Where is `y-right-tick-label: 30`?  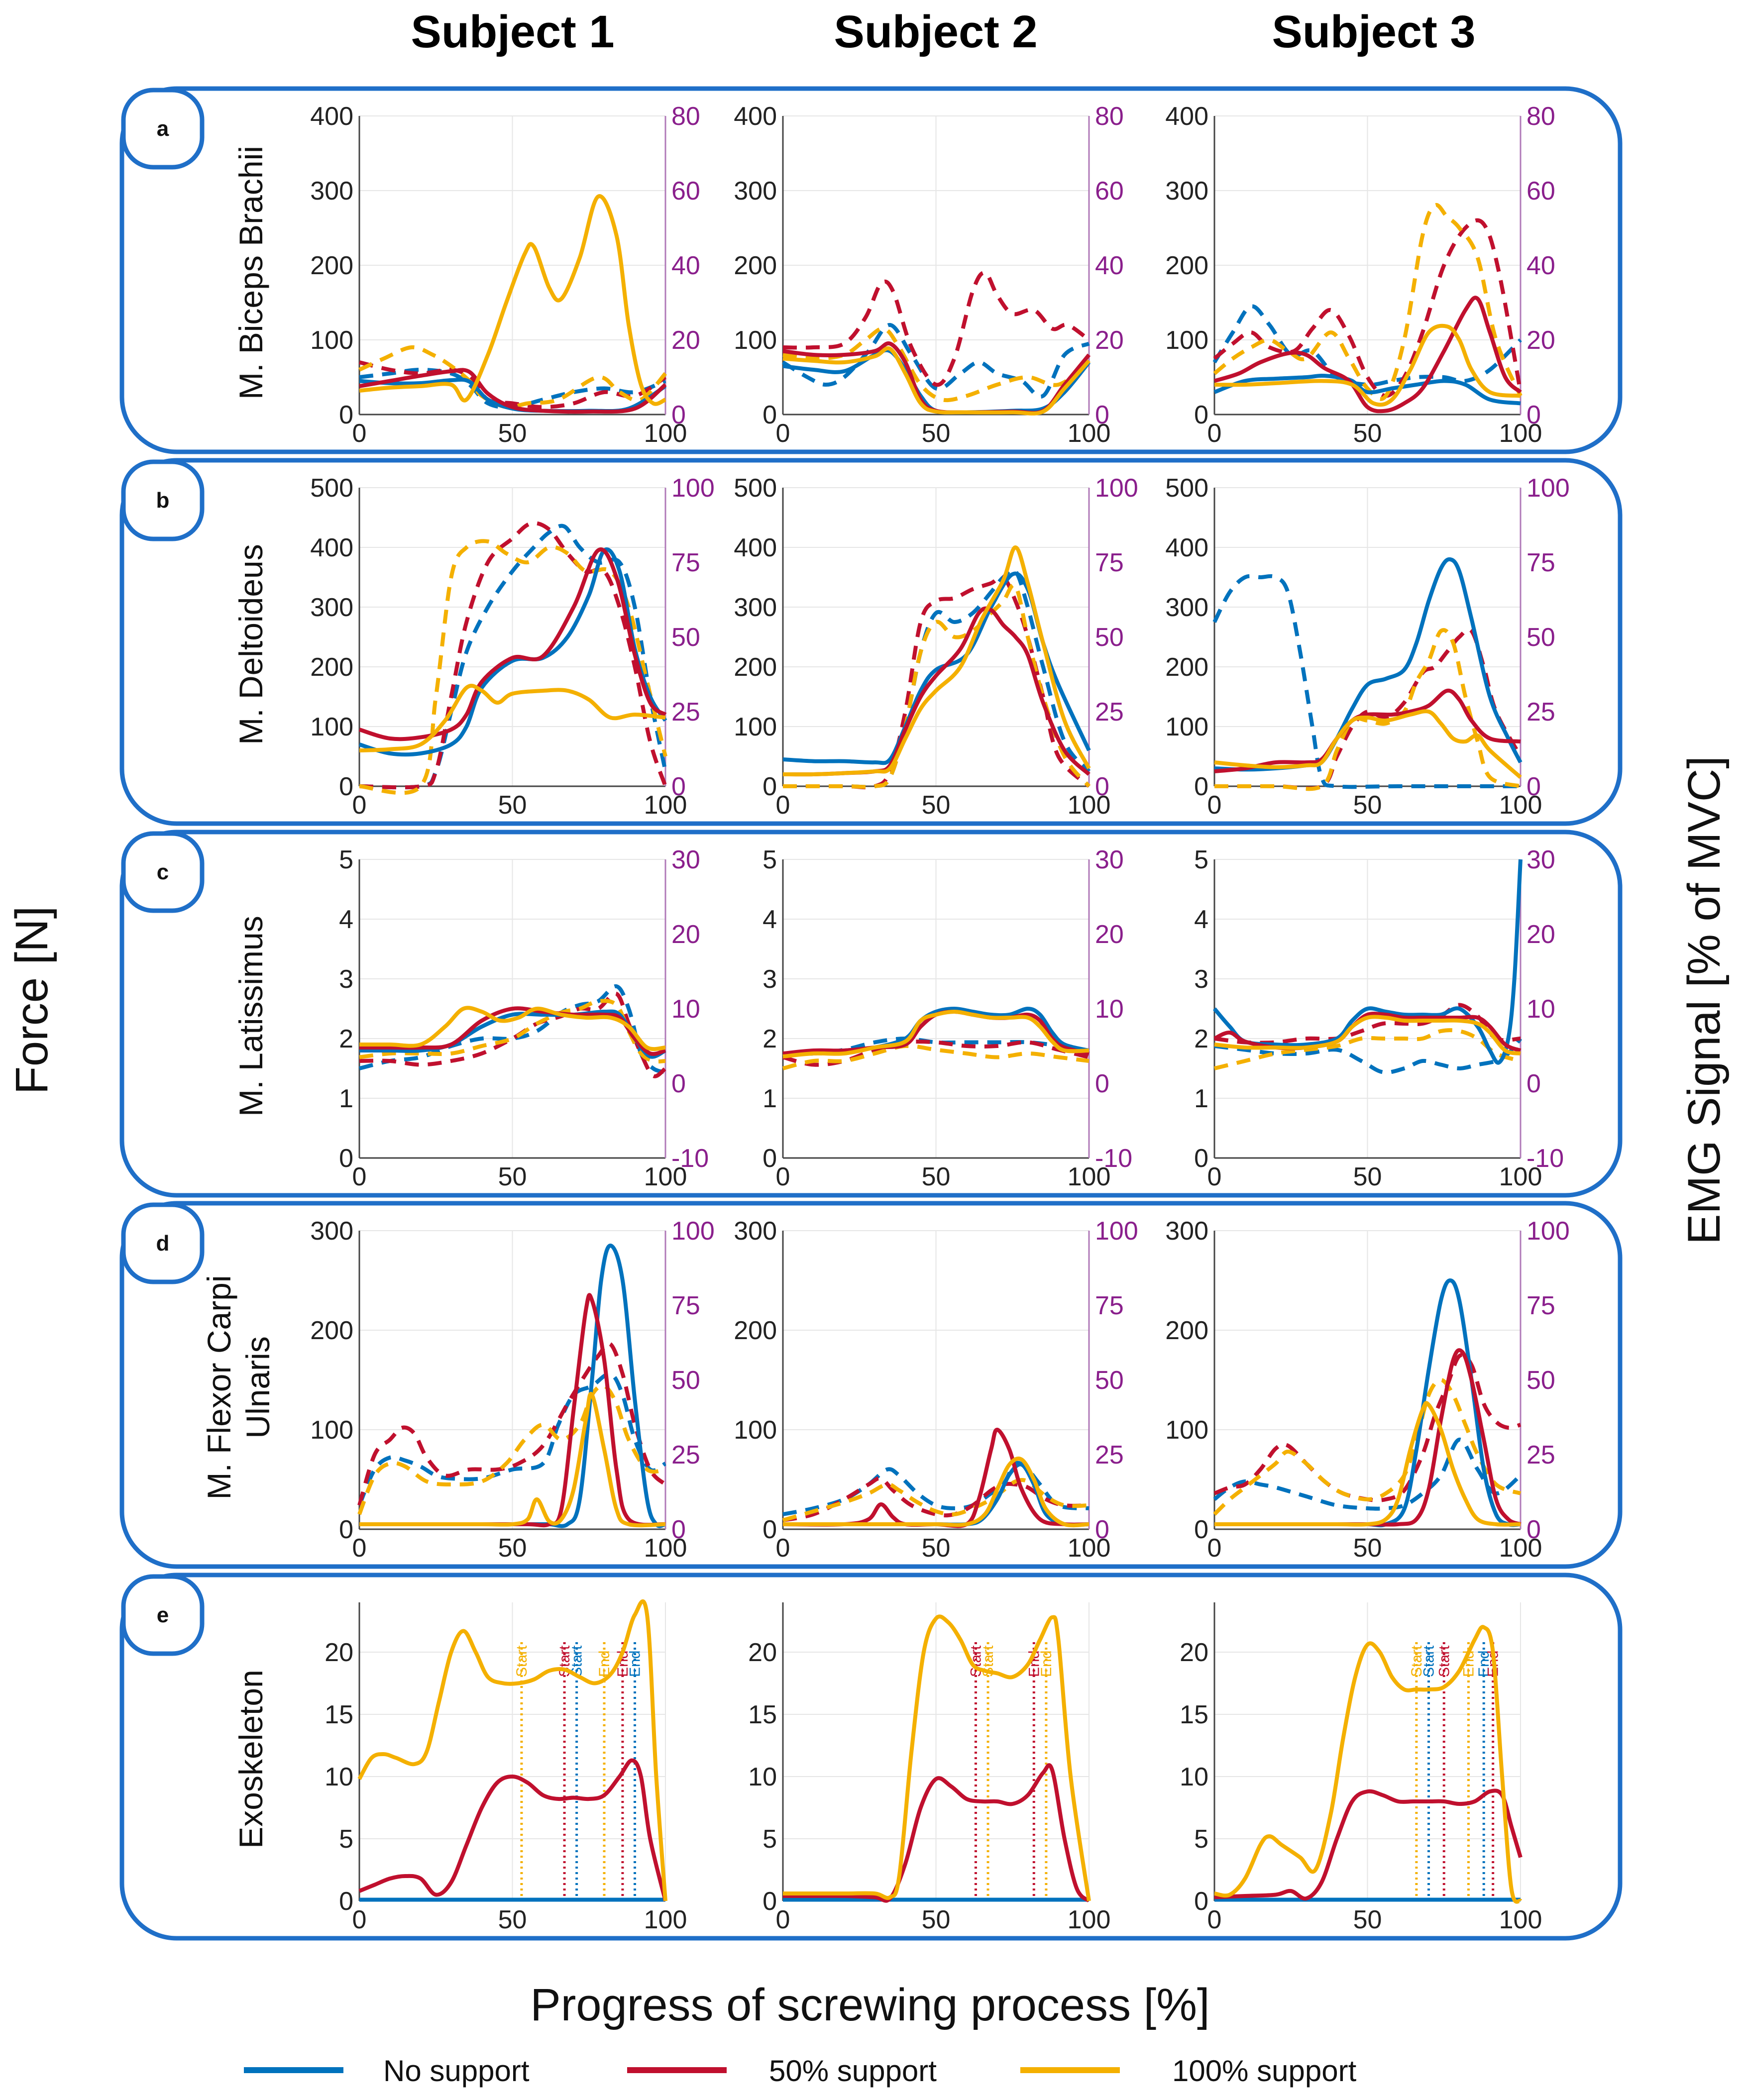
y-right-tick-label: 30 is located at coordinates (1540, 859).